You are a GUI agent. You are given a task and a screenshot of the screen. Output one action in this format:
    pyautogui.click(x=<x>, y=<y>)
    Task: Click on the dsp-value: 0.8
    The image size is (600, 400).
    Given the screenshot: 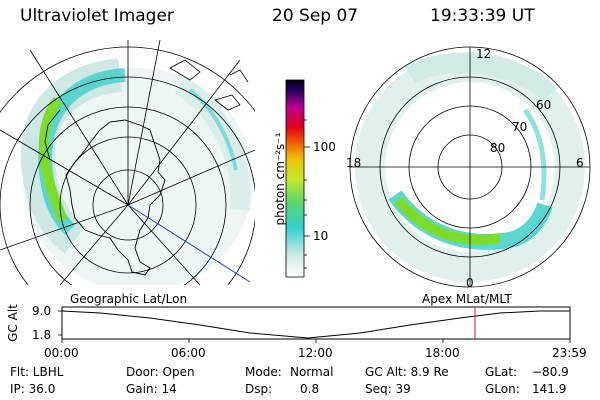 What is the action you would take?
    pyautogui.click(x=310, y=389)
    